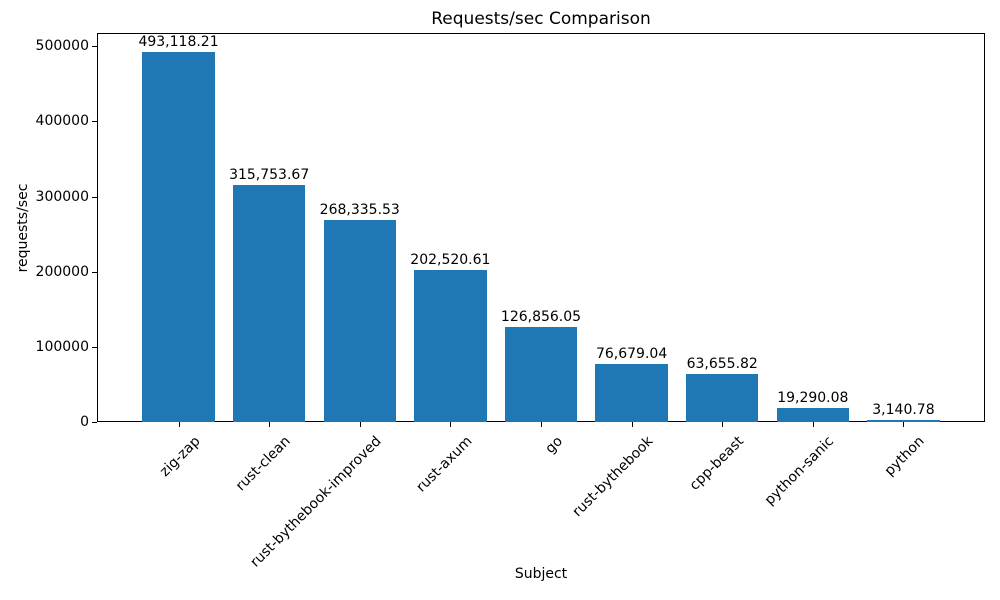 This screenshot has width=1000, height=600. I want to click on x-tick-label: python-sanic, so click(800, 471).